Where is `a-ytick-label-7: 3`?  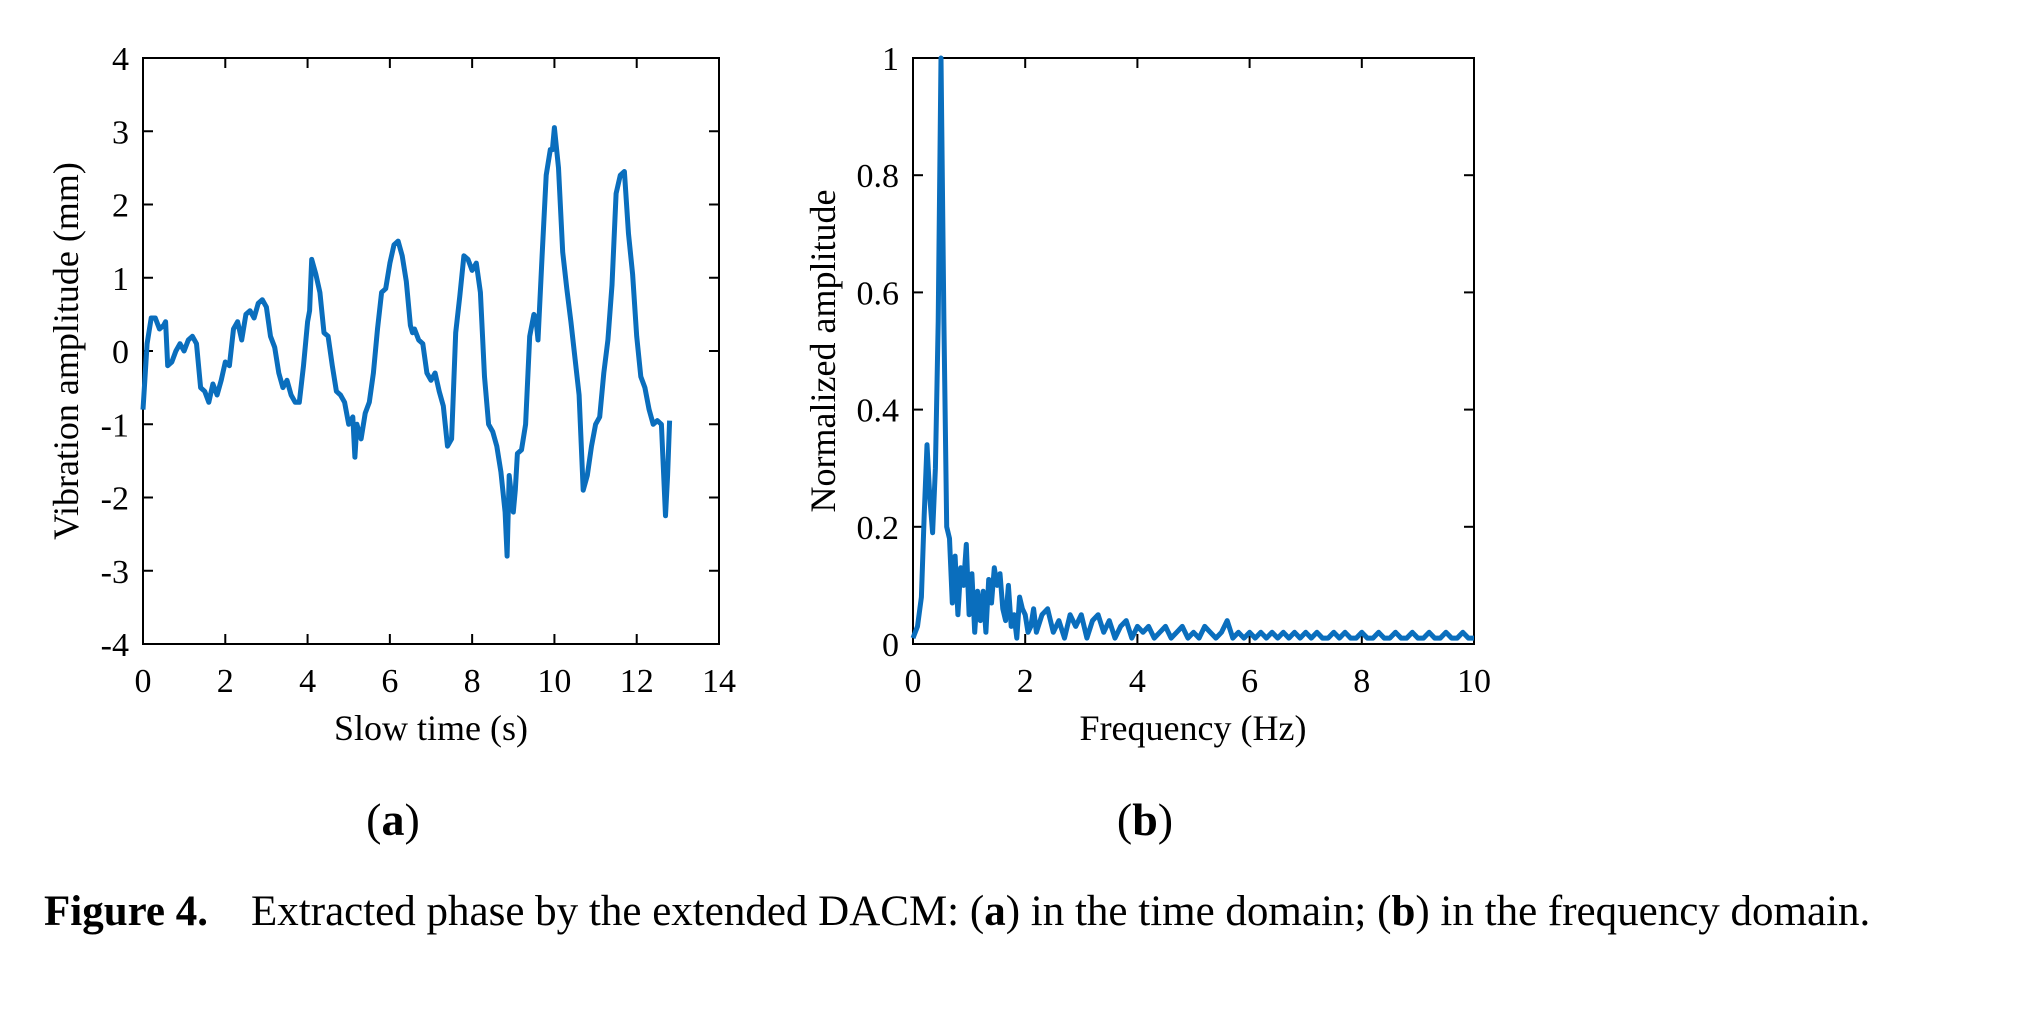 a-ytick-label-7: 3 is located at coordinates (120, 132).